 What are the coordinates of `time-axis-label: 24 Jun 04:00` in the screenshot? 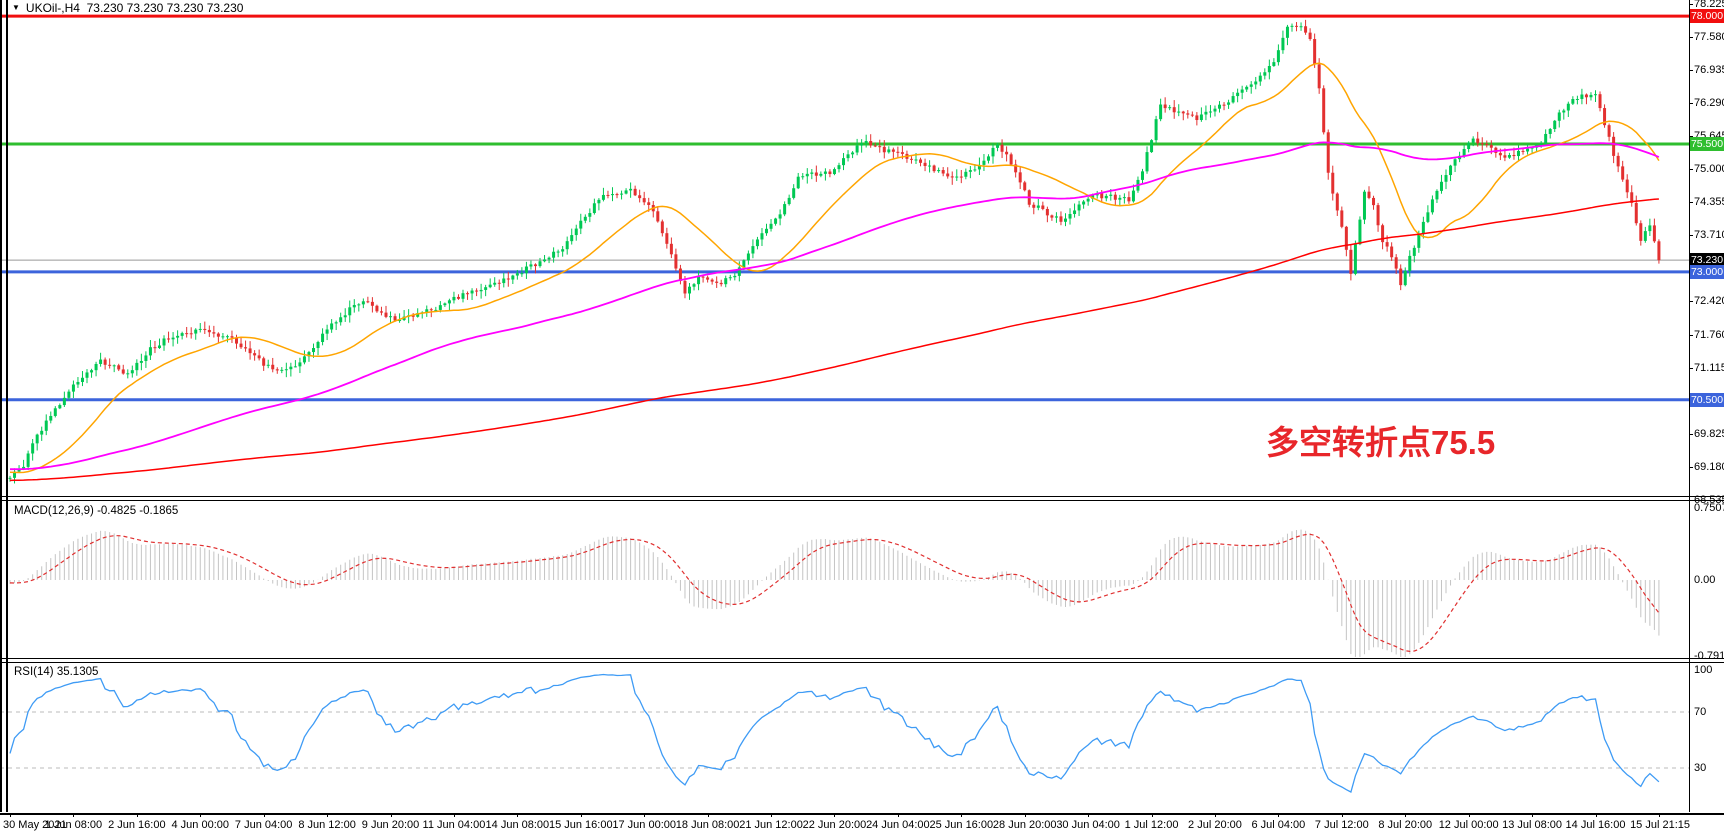 It's located at (898, 825).